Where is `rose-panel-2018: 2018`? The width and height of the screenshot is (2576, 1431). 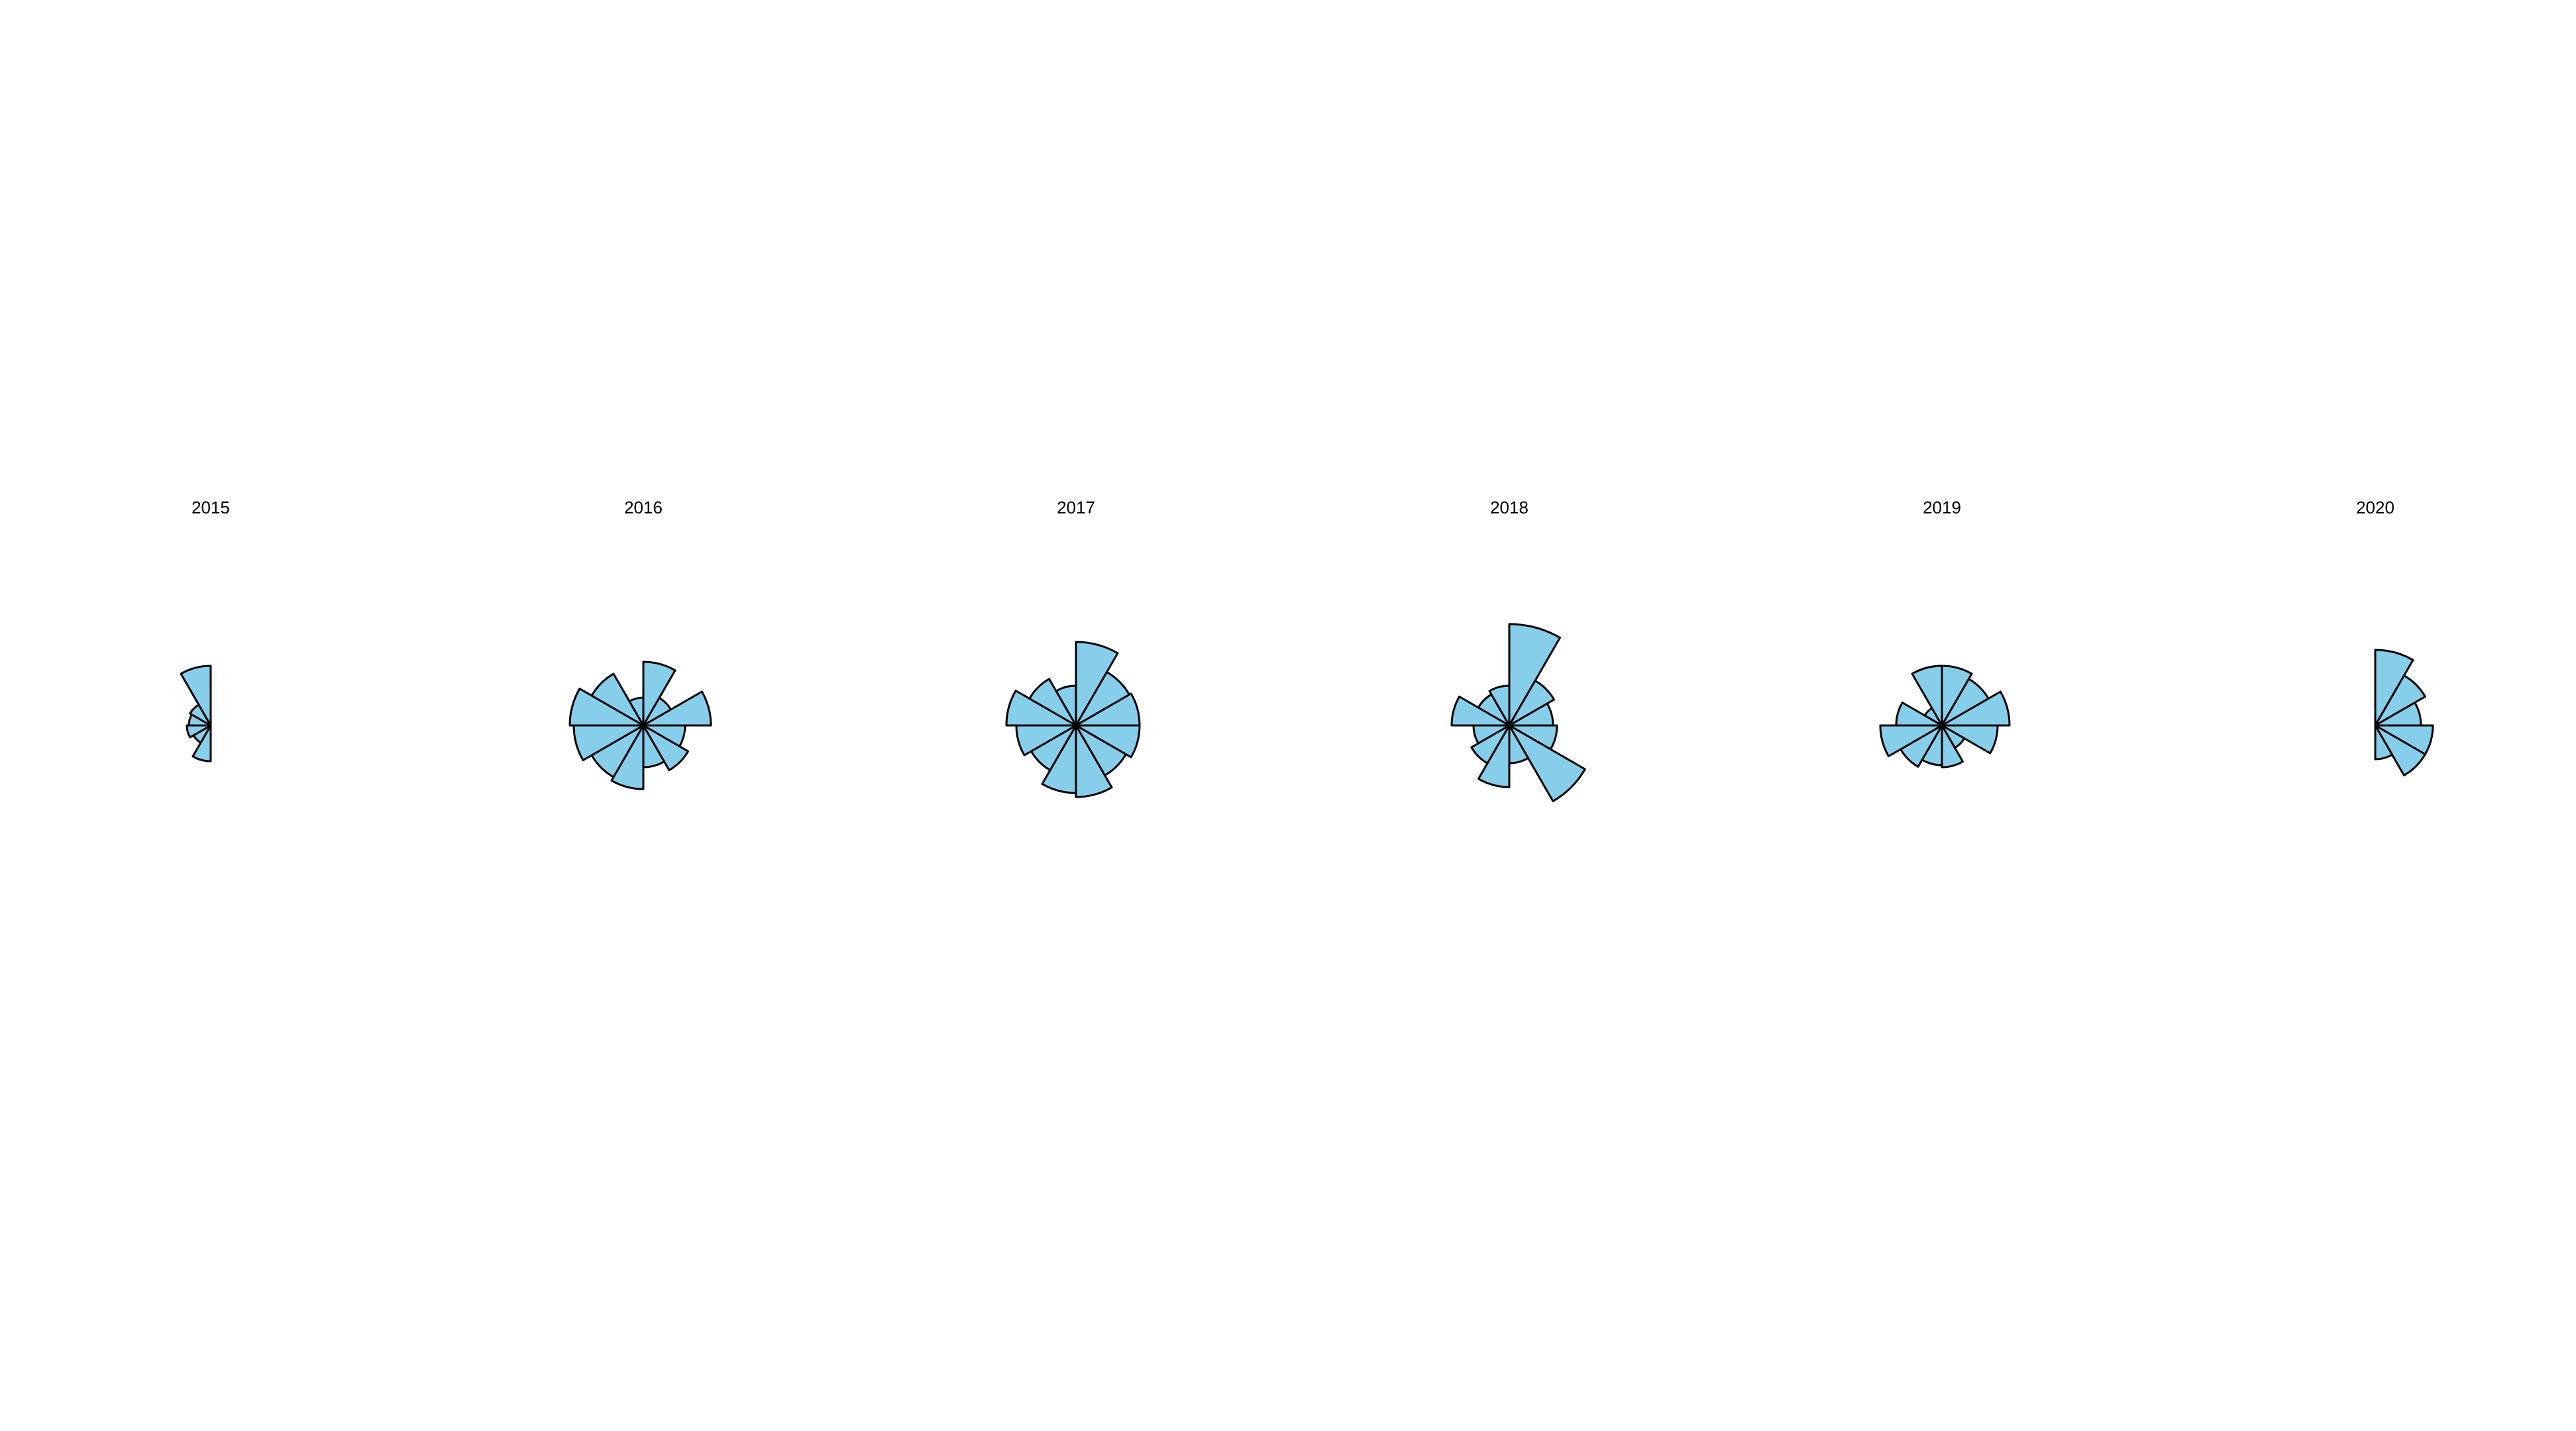
rose-panel-2018: 2018 is located at coordinates (1518, 650).